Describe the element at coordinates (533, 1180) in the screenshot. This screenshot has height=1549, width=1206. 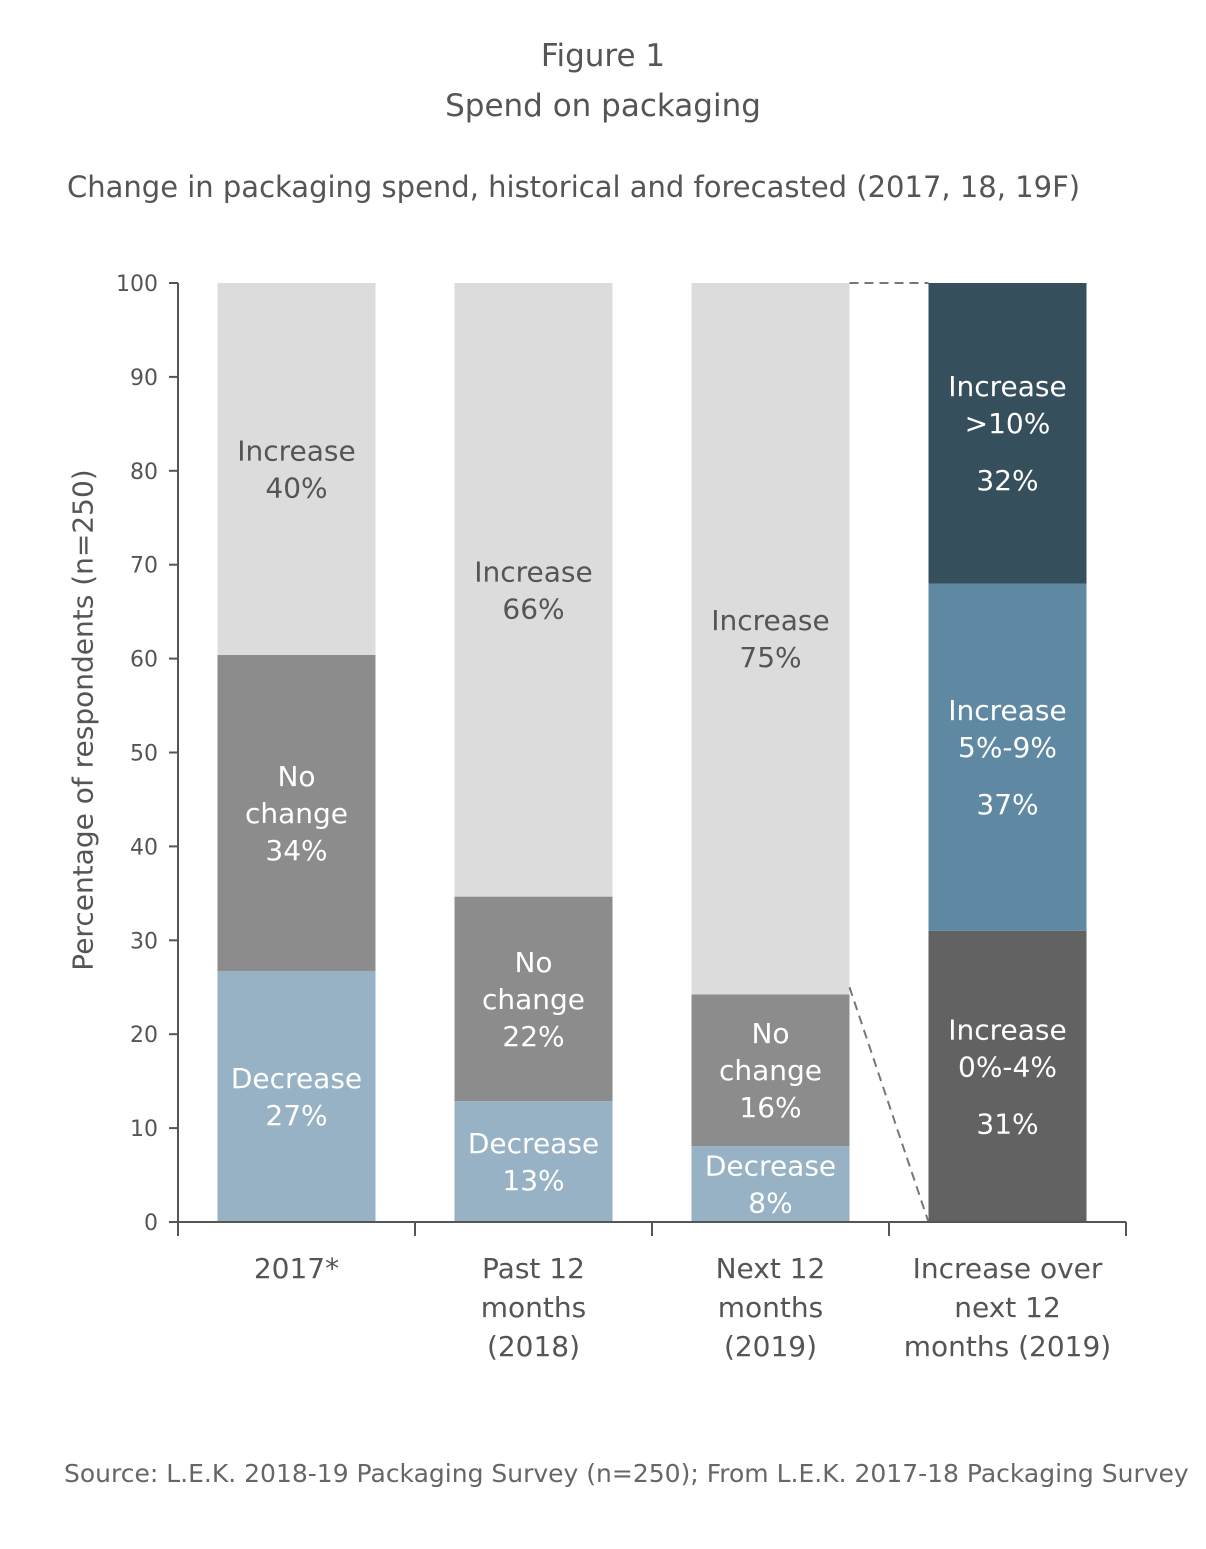
I see `segment-label-line: 13%` at that location.